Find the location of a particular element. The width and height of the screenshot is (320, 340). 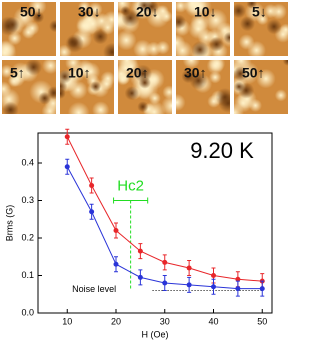

tile: 10↓ is located at coordinates (203, 29).